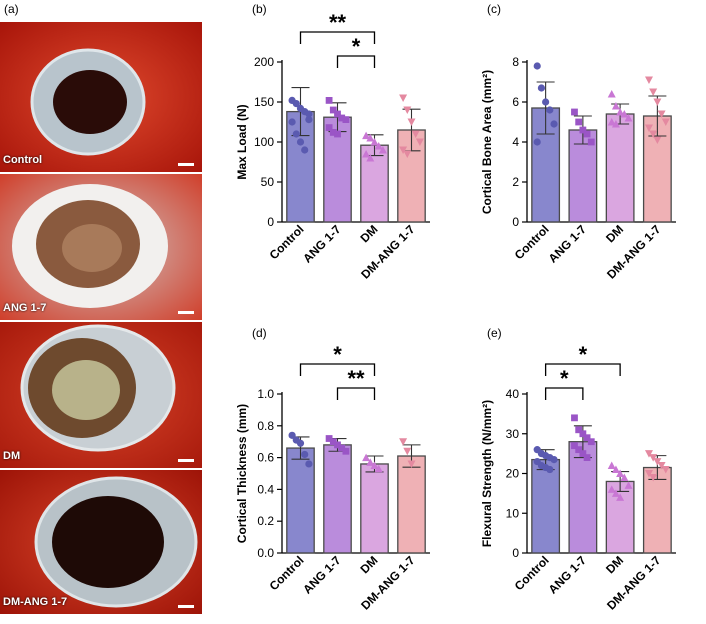  I want to click on y-tick-label: 2, so click(515, 182).